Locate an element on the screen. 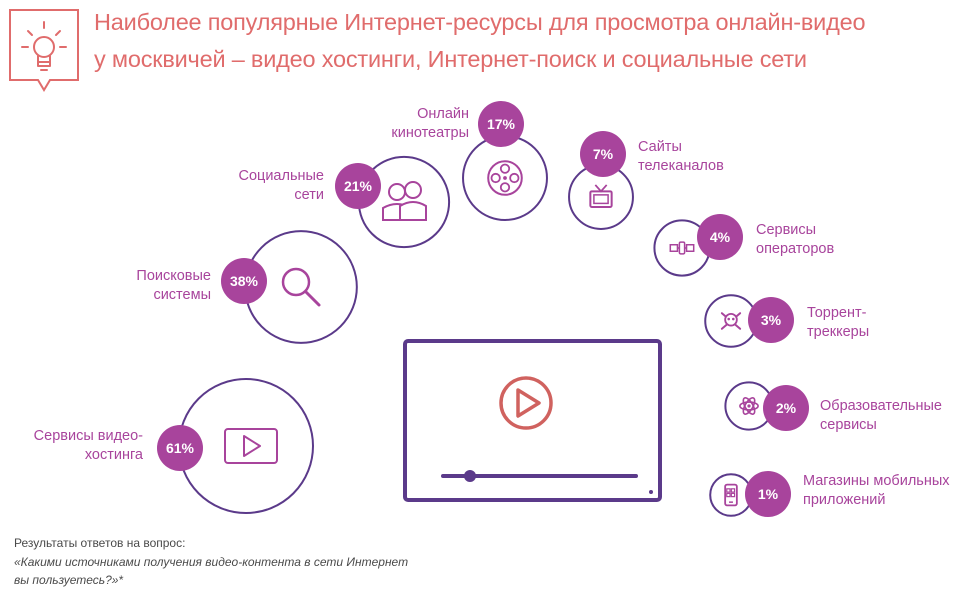  bubble-item: 61% Сервисы видео-хостинга is located at coordinates (174, 446).